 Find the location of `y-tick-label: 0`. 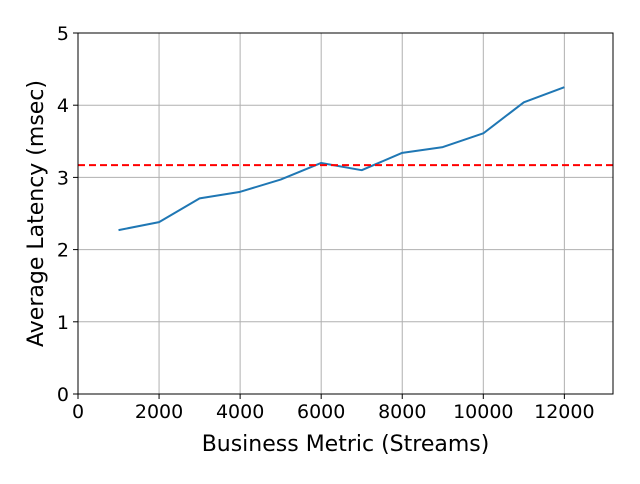

y-tick-label: 0 is located at coordinates (63, 395).